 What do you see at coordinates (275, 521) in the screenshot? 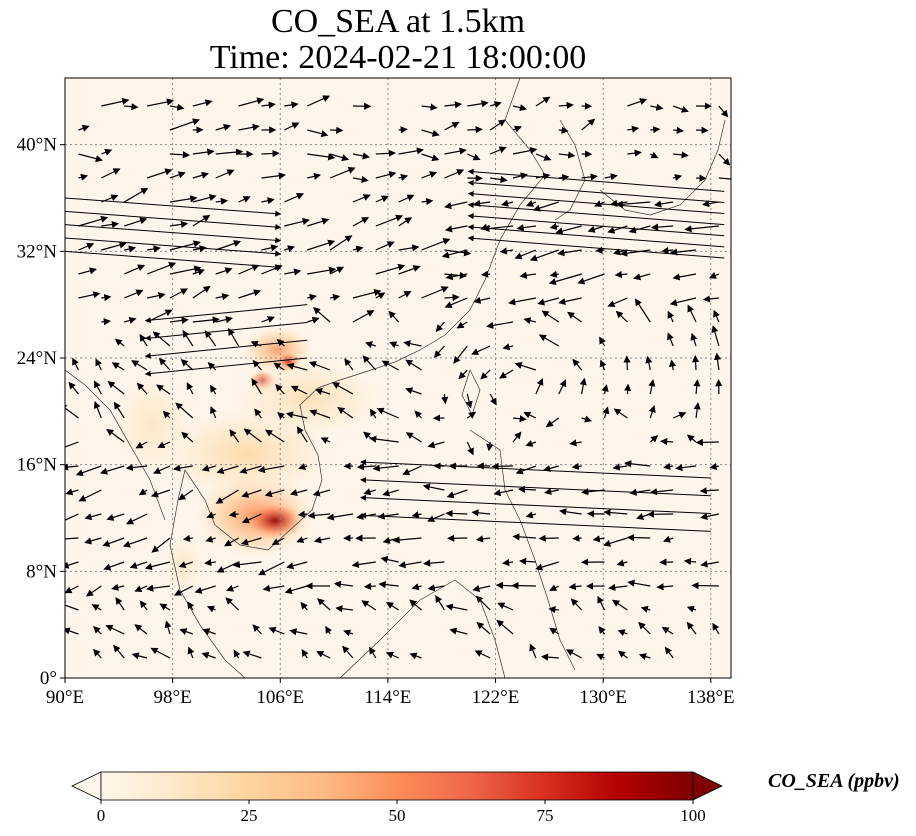
I see `plume-tonle-sap-core` at bounding box center [275, 521].